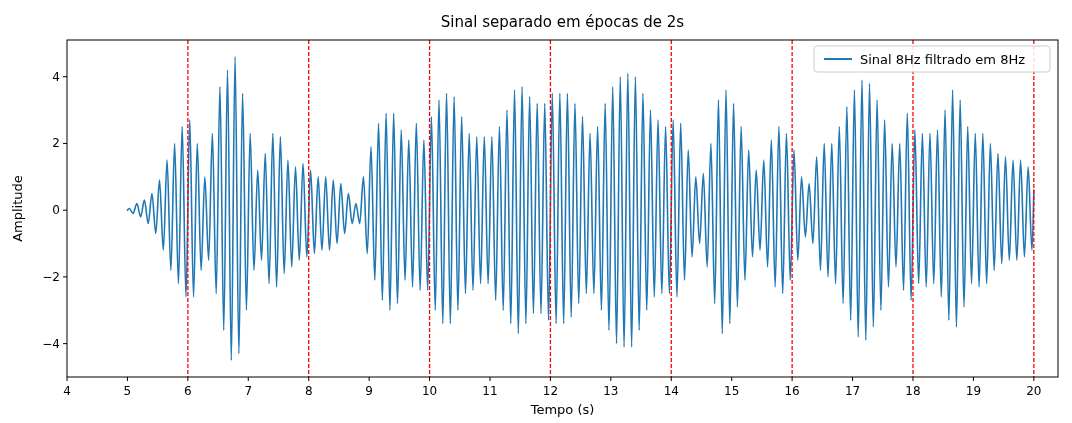  I want to click on x-tick-label: 17, so click(852, 391).